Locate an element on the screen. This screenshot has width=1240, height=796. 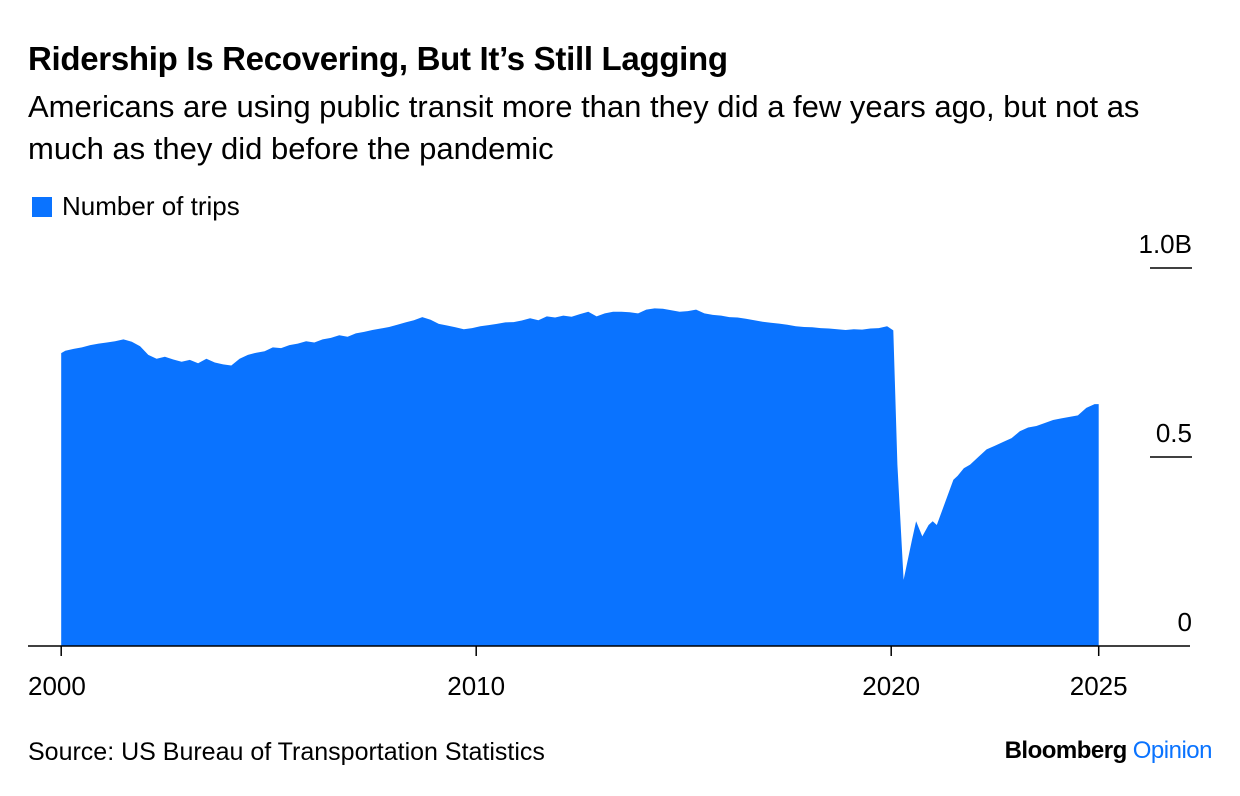
legend-label: Number of trips is located at coordinates (151, 206).